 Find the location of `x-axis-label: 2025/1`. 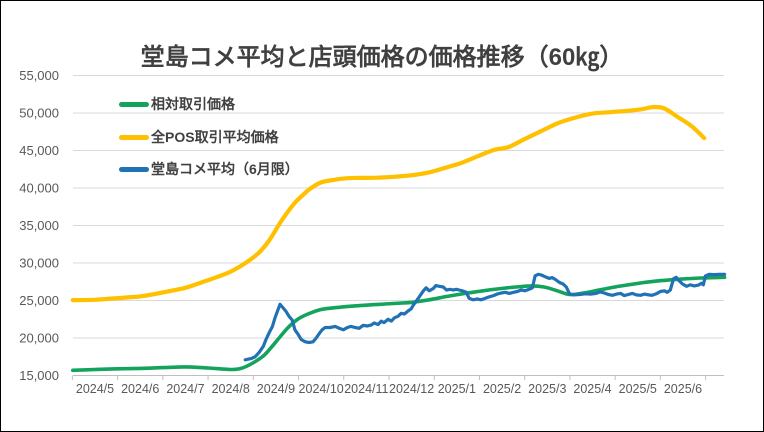

x-axis-label: 2025/1 is located at coordinates (457, 389).